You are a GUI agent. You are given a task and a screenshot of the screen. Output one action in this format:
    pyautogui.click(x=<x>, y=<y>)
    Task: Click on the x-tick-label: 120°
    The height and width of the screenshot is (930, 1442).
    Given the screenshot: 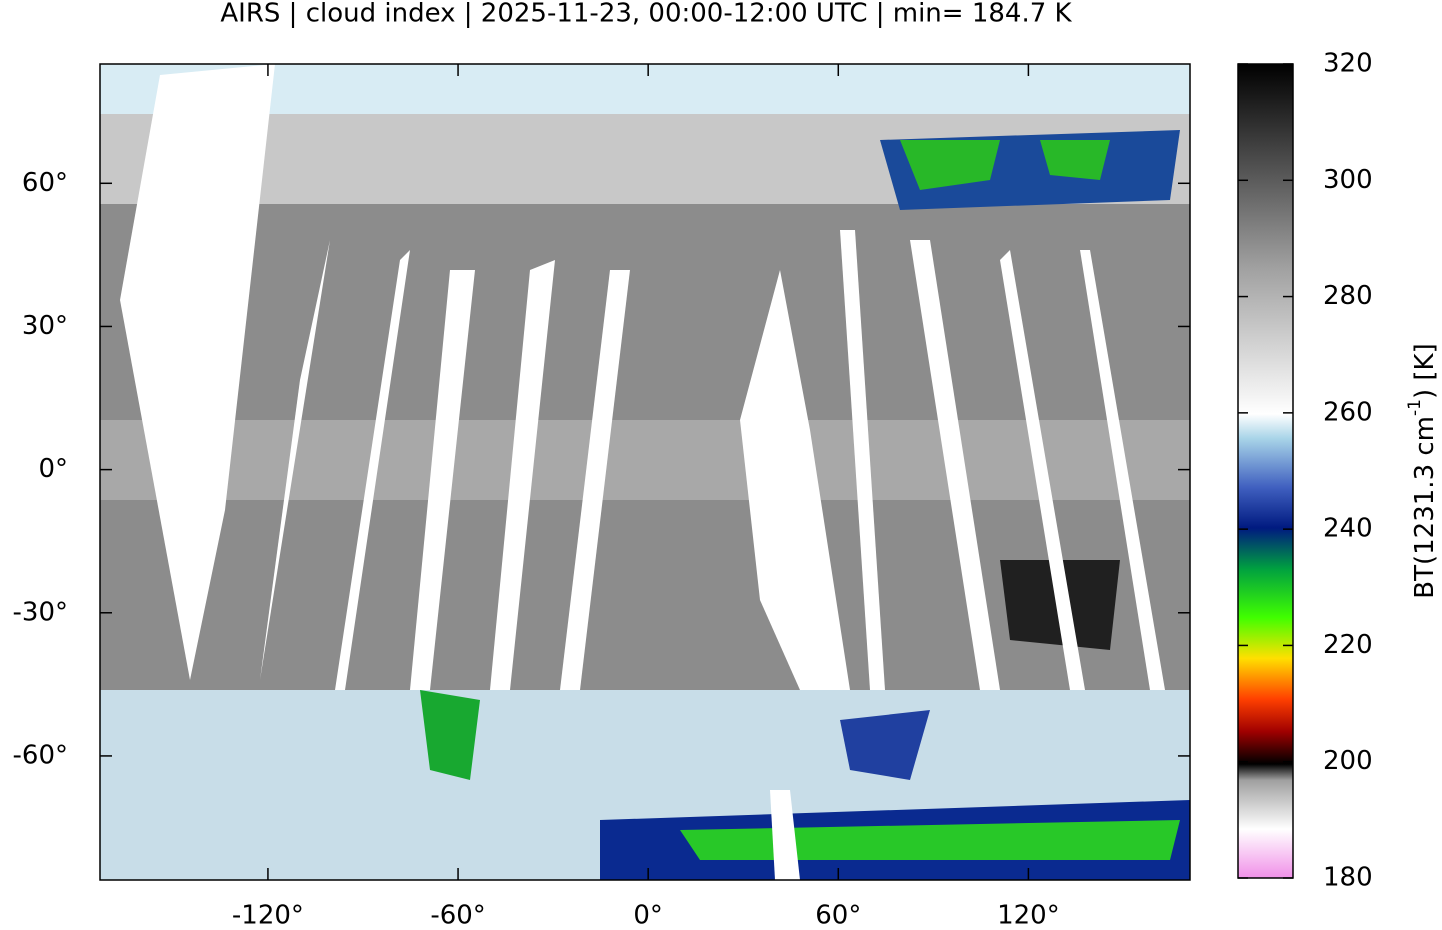 What is the action you would take?
    pyautogui.click(x=1028, y=915)
    